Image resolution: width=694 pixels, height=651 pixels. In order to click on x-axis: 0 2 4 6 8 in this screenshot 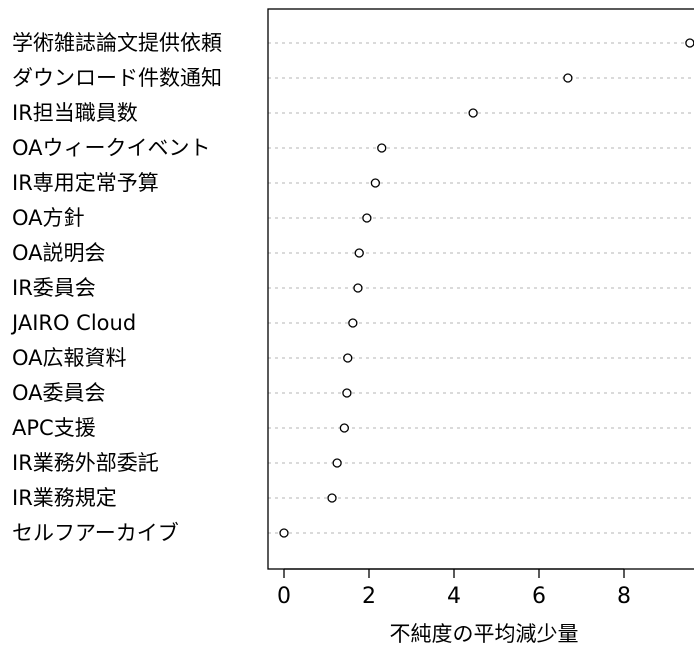, I will do `click(454, 588)`.